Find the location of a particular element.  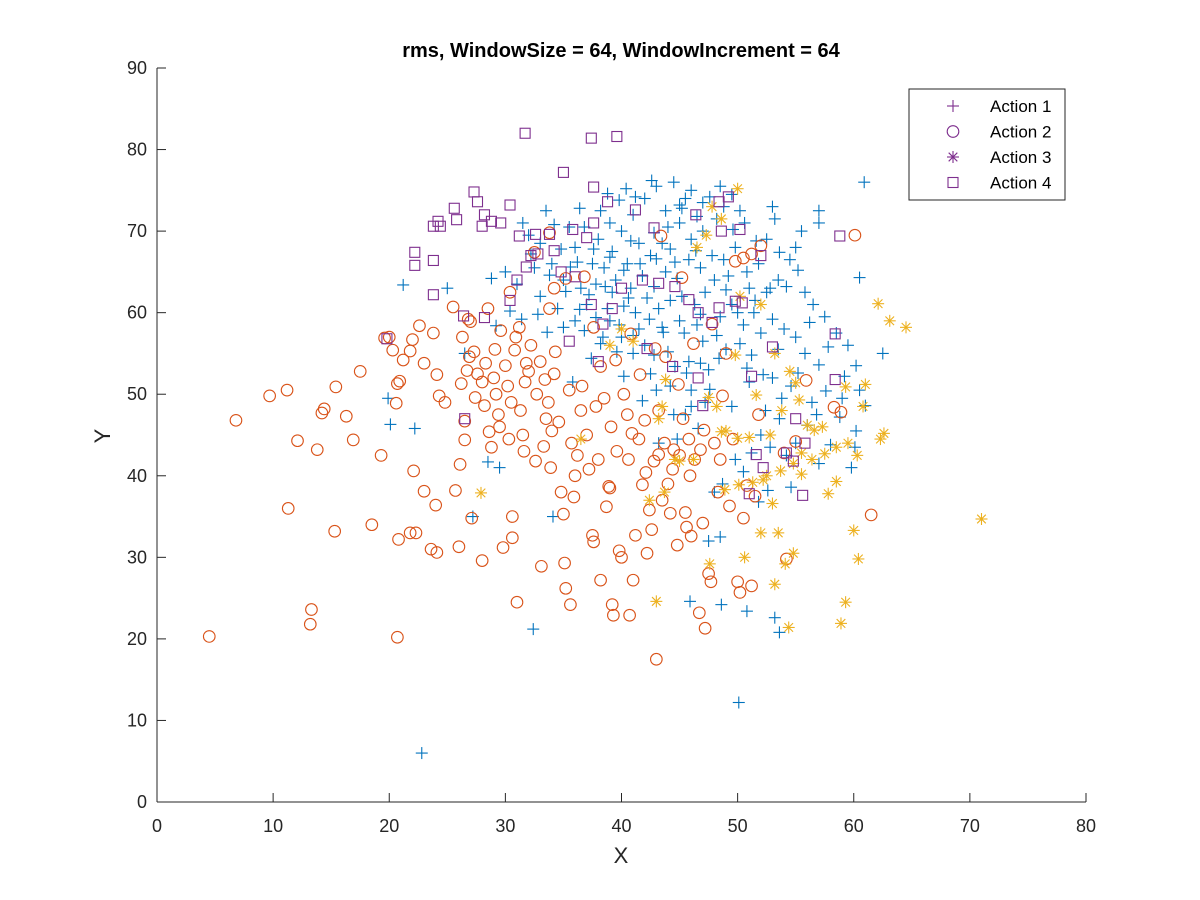

legend-item: Action 1 is located at coordinates (999, 106).